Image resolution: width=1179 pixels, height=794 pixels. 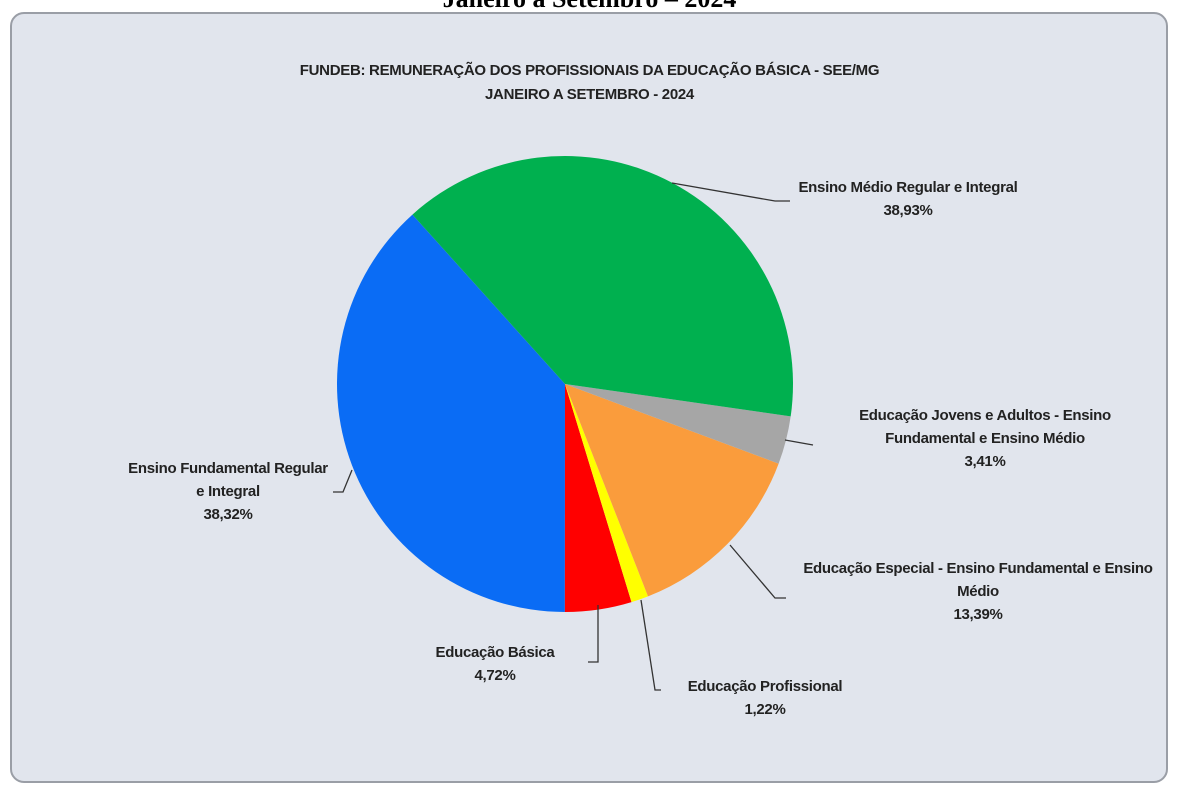 What do you see at coordinates (765, 686) in the screenshot?
I see `category-label: Educação Profissional` at bounding box center [765, 686].